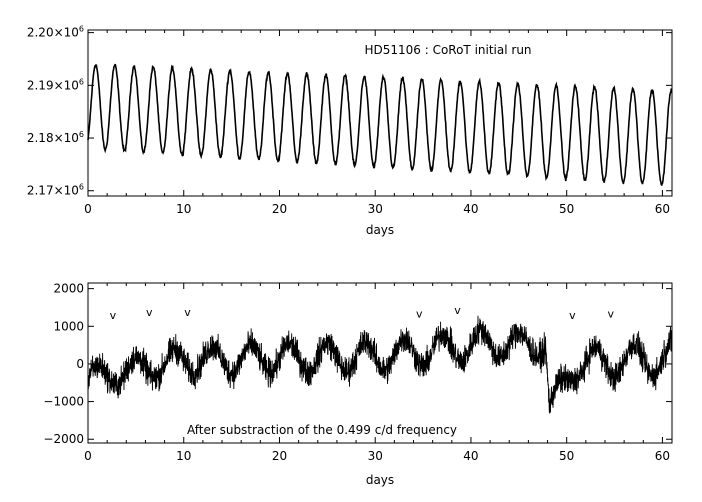 This screenshot has width=702, height=502. Describe the element at coordinates (380, 480) in the screenshot. I see `bottom-x-axis-label: days` at that location.